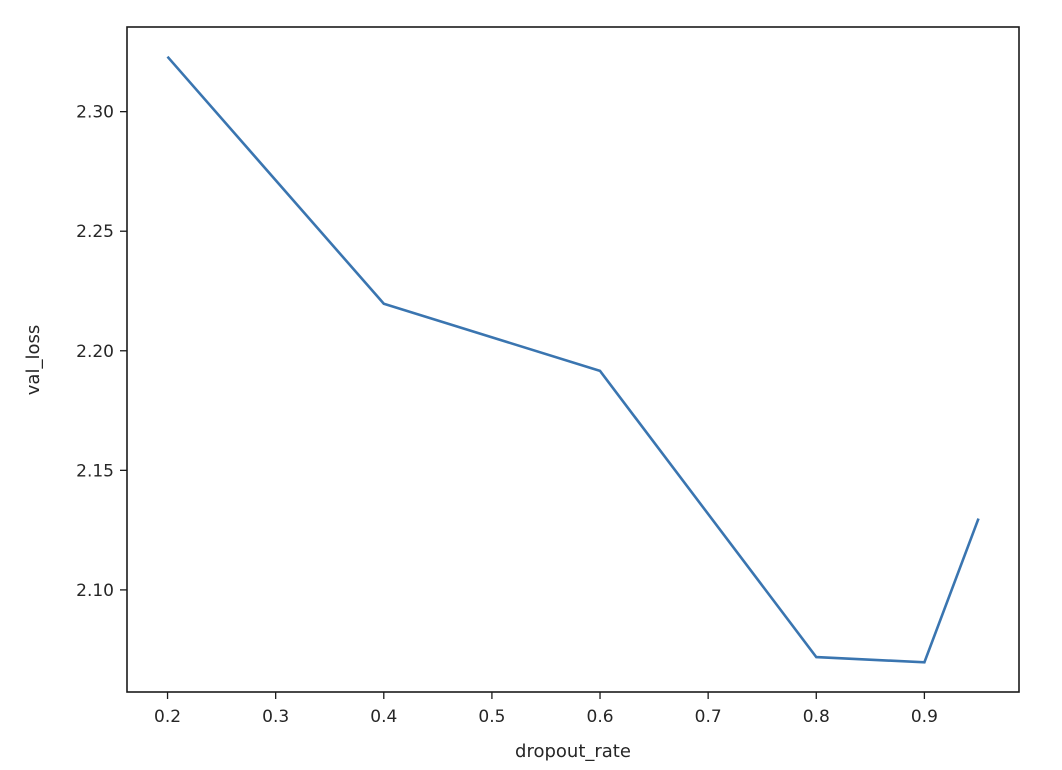 The width and height of the screenshot is (1062, 770). I want to click on x-tick-label: 0.7, so click(708, 717).